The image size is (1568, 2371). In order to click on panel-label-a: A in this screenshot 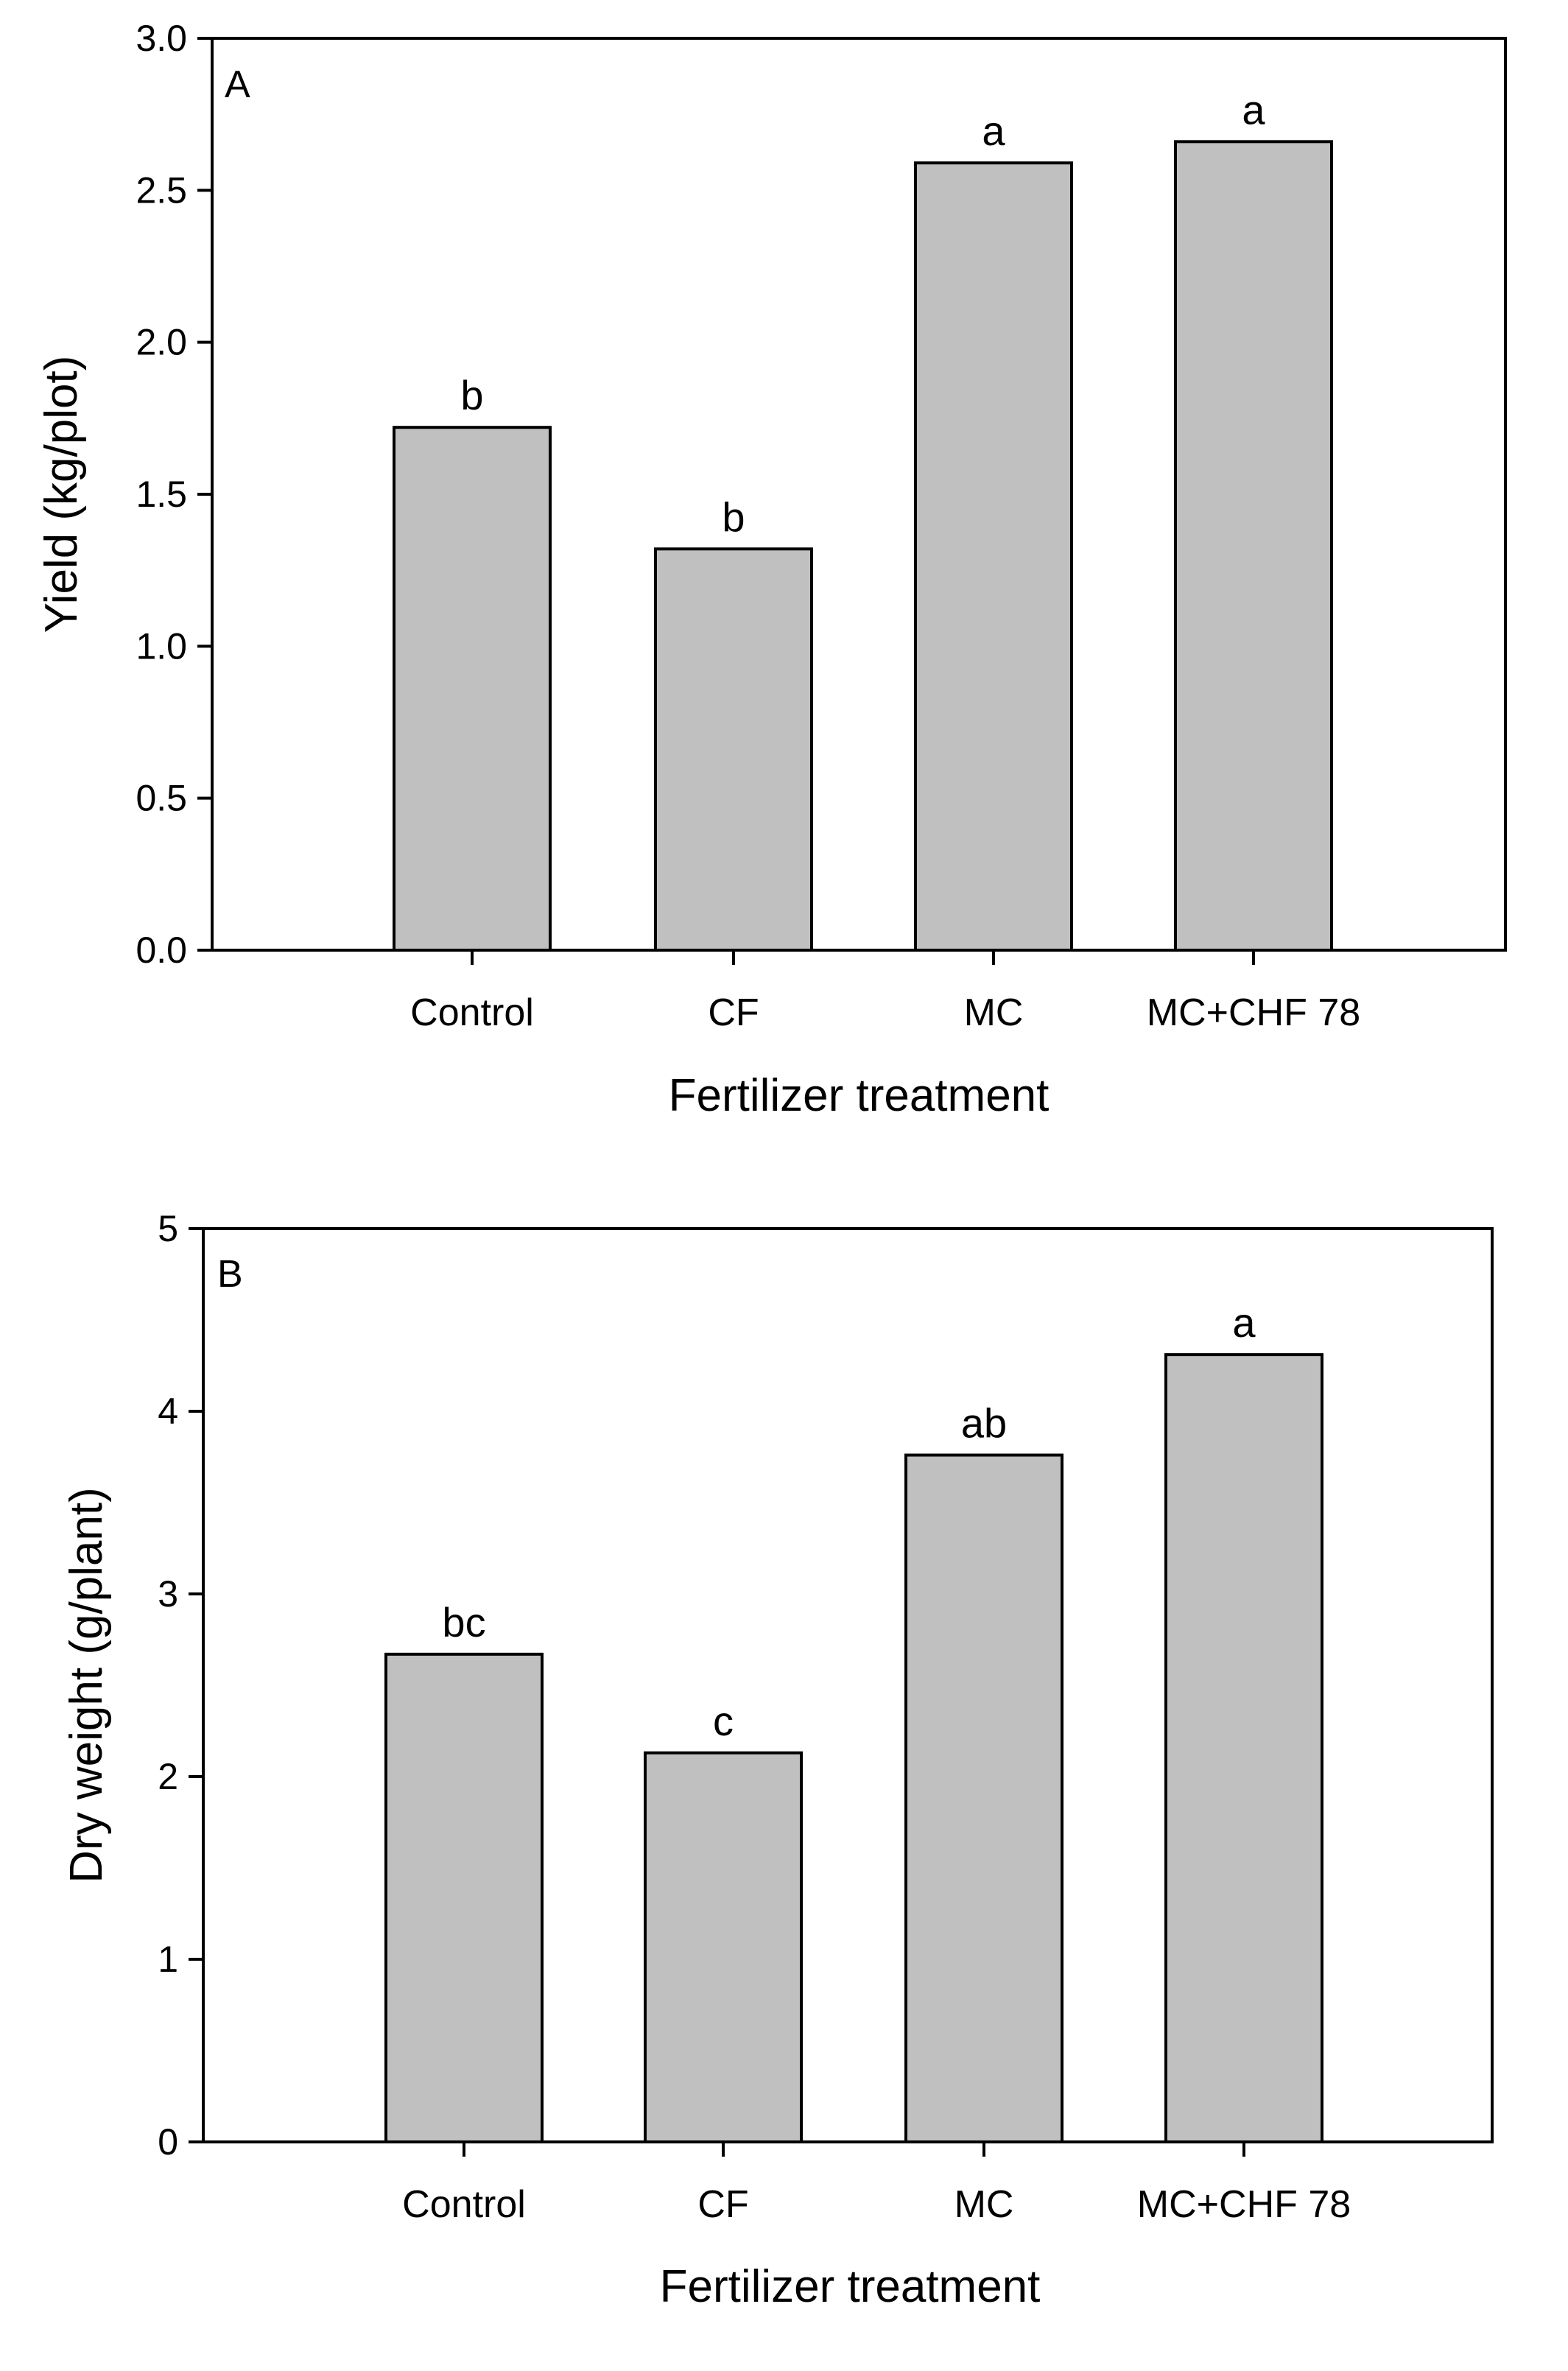, I will do `click(237, 84)`.